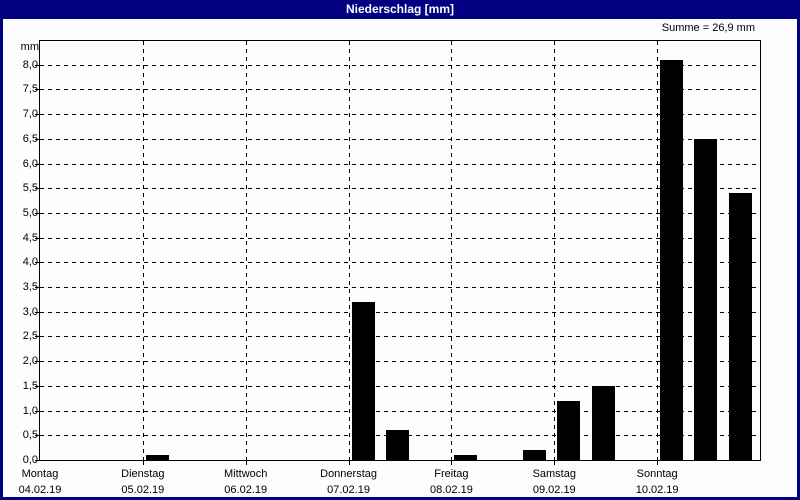 The image size is (800, 500). Describe the element at coordinates (30, 410) in the screenshot. I see `y-tick-label: 1,0` at that location.